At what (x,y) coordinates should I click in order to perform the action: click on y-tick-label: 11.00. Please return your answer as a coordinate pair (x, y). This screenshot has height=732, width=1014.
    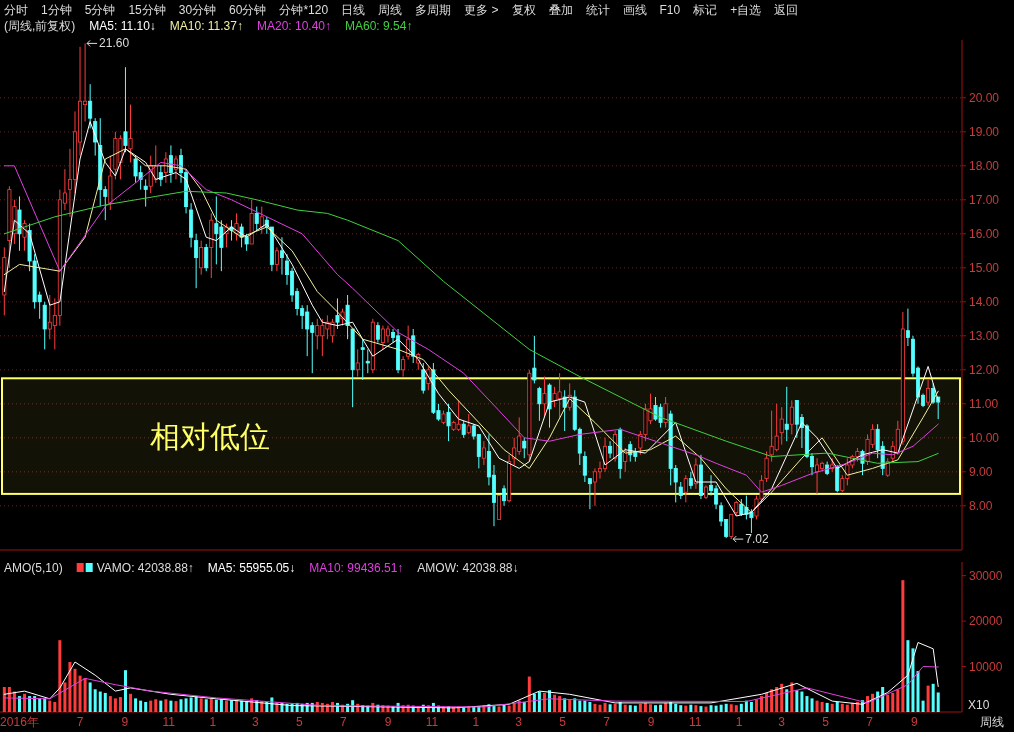
    Looking at the image, I should click on (984, 403).